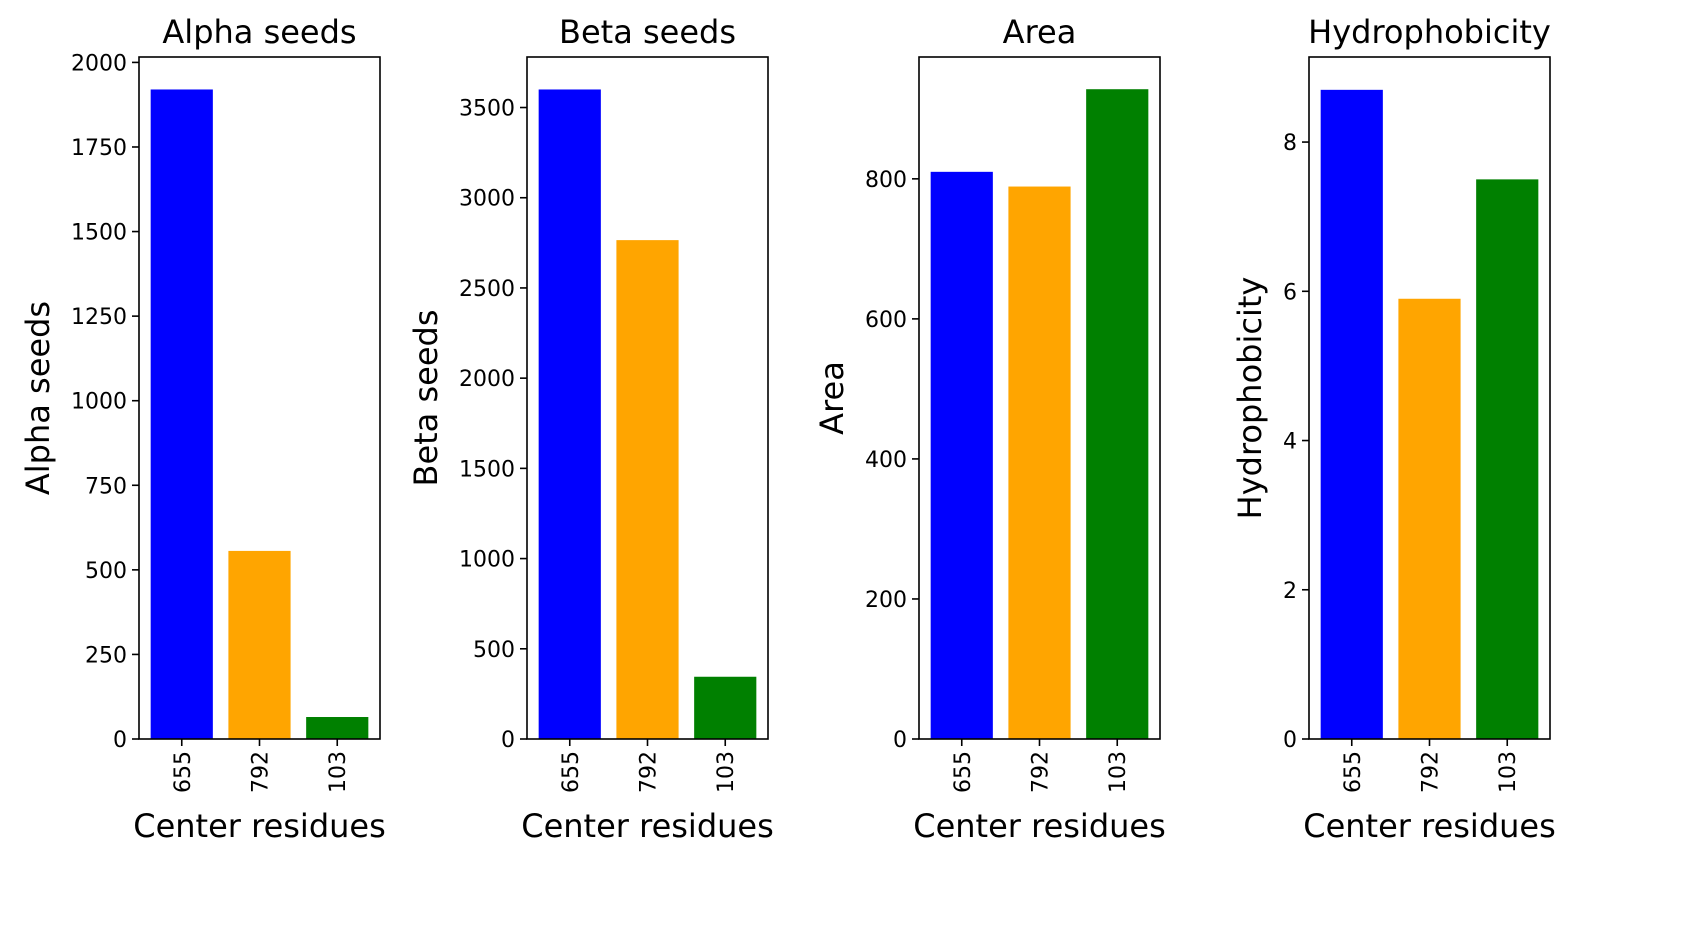 This screenshot has width=1706, height=937. What do you see at coordinates (38, 398) in the screenshot?
I see `y-axis-label: Alpha seeds` at bounding box center [38, 398].